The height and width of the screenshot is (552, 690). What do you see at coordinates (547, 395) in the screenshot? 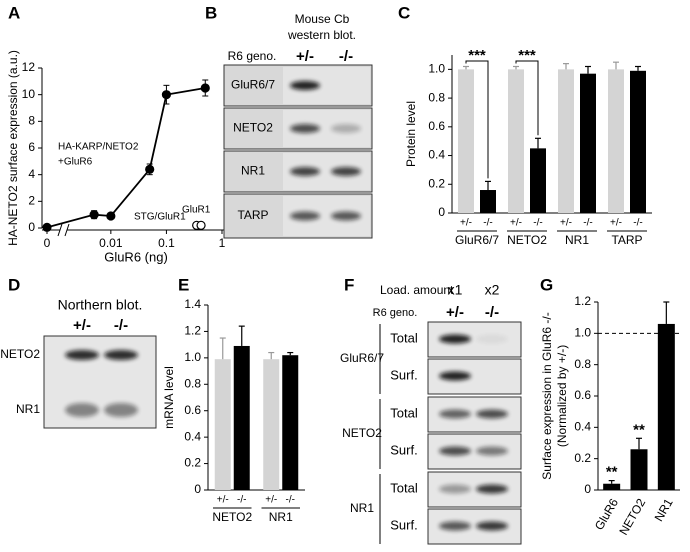
I see `y-axis-label: Surface expression in GluR6 -/-` at bounding box center [547, 395].